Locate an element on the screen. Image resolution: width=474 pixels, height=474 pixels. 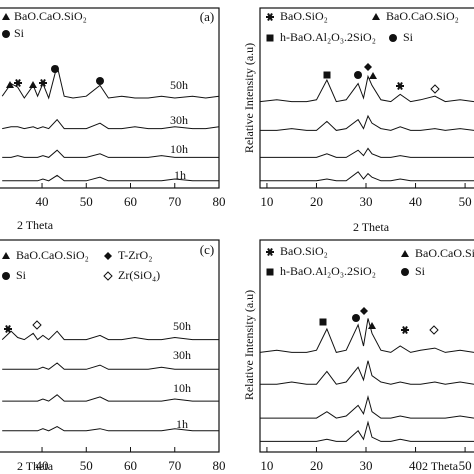
legend-label: Zr(SiO₄) is located at coordinates (139, 275).